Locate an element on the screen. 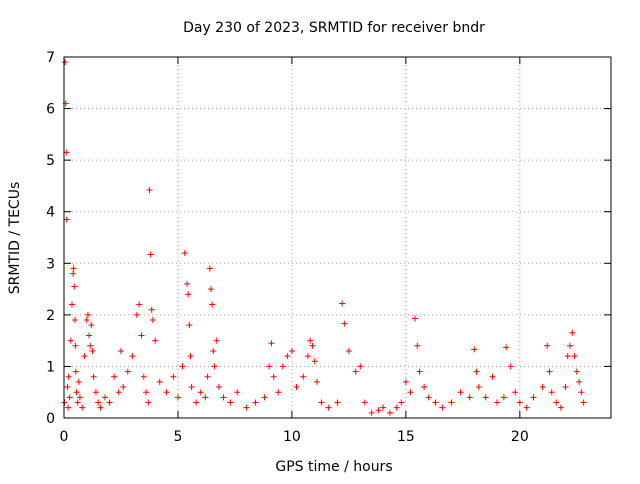  y-tick-label: 2 is located at coordinates (50, 316).